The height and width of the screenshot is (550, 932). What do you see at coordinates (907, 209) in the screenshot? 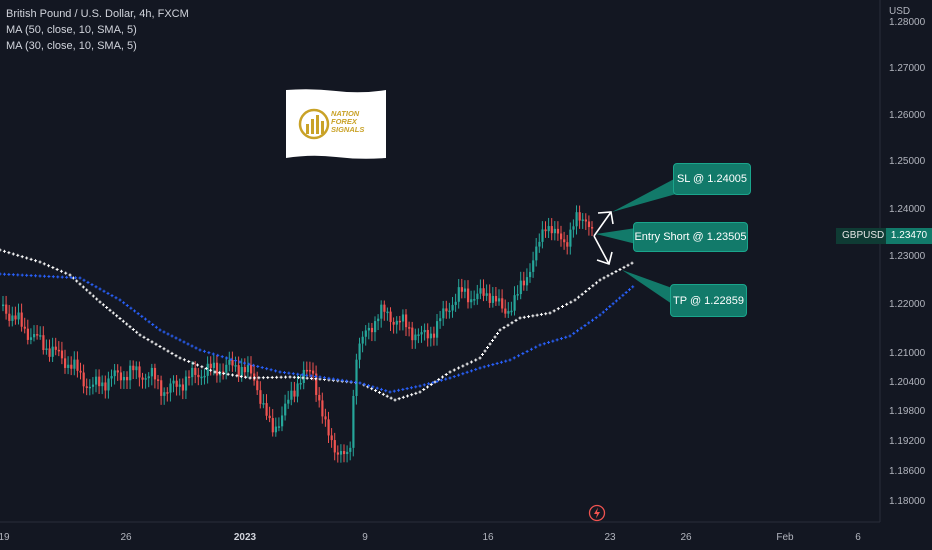
I see `price-axis-label: 1.24000` at bounding box center [907, 209].